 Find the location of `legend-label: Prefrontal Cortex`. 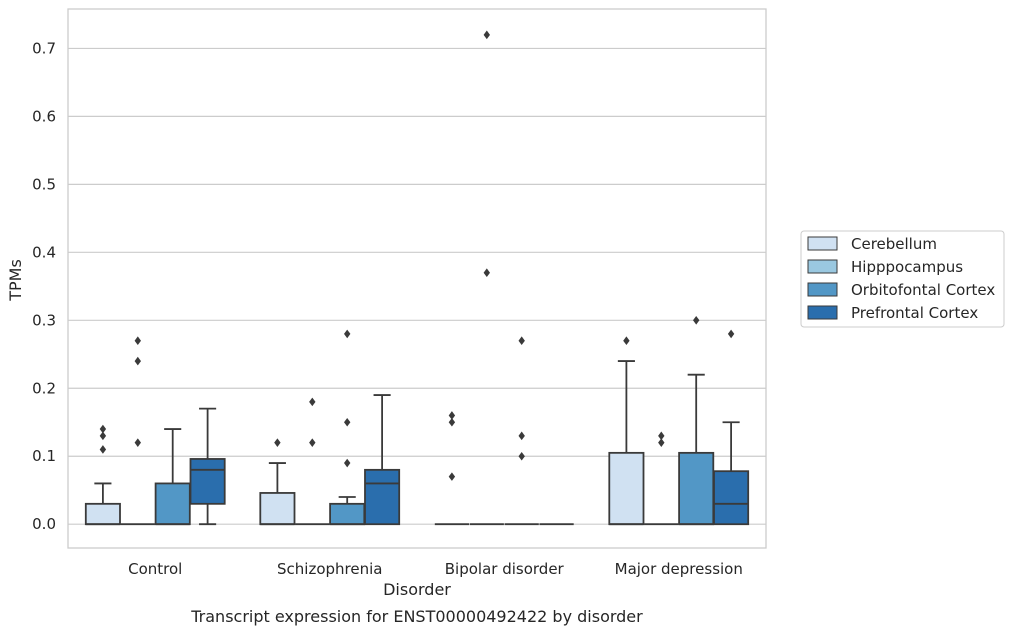

legend-label: Prefrontal Cortex is located at coordinates (914, 313).